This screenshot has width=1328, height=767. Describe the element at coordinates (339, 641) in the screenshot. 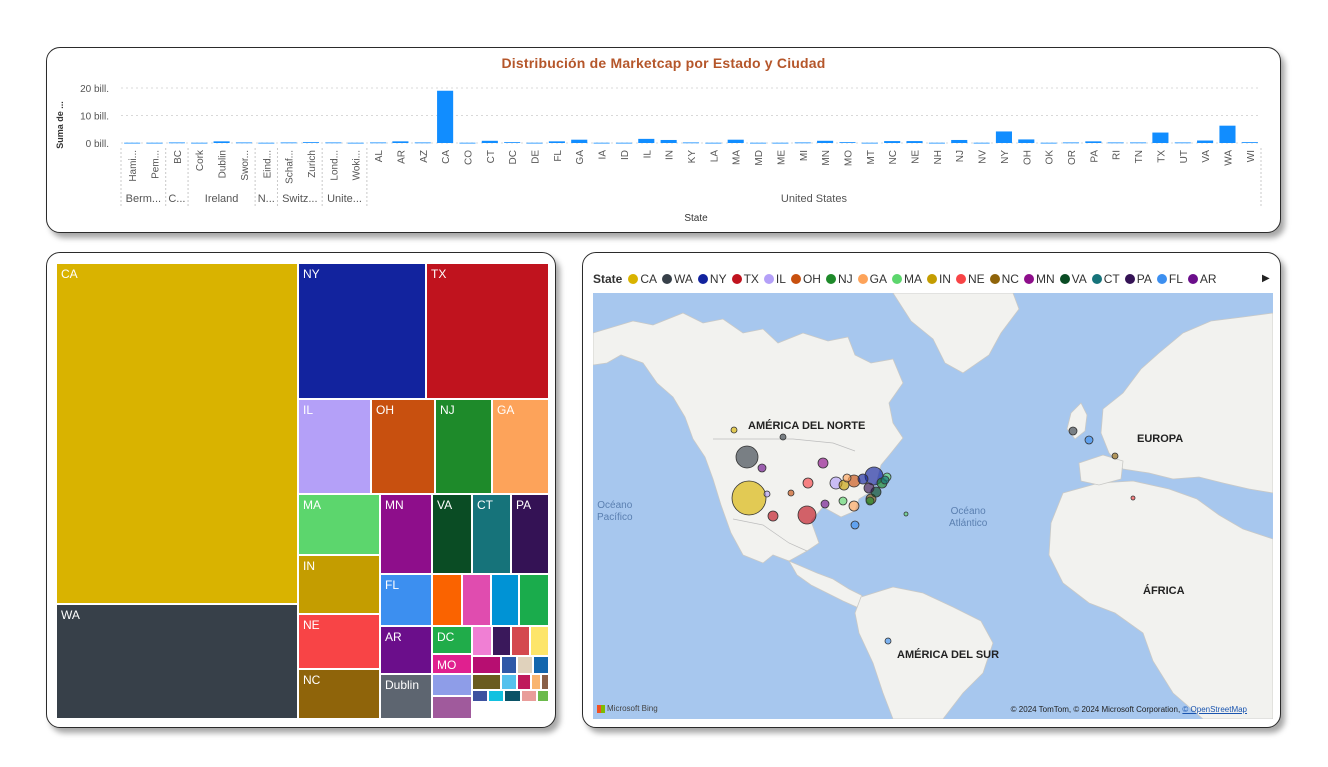

I see `treemap-tile: NE` at that location.